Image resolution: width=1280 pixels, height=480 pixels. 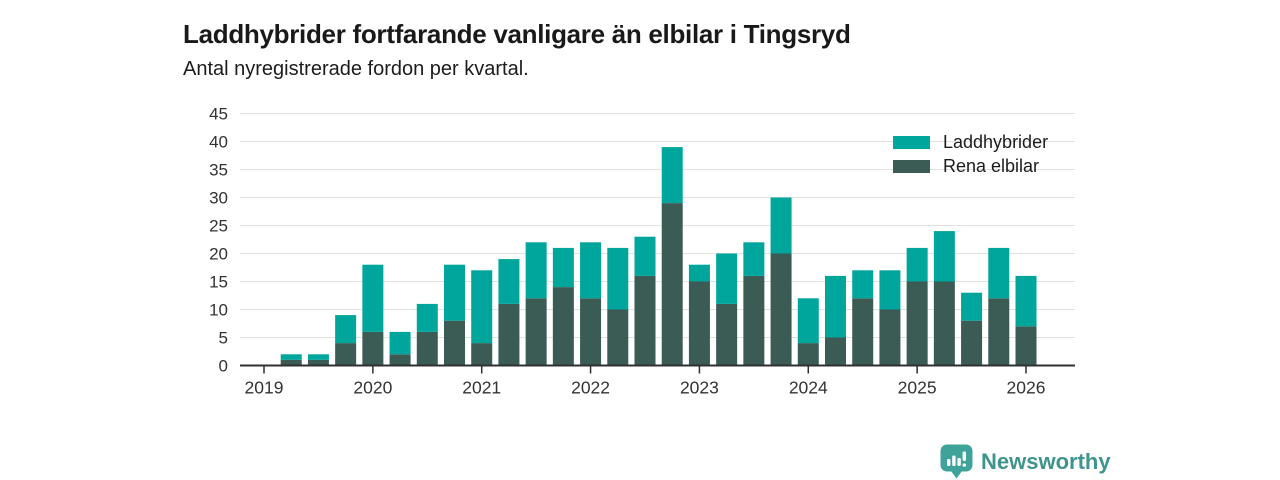 What do you see at coordinates (218, 282) in the screenshot?
I see `y-tick-label: 15` at bounding box center [218, 282].